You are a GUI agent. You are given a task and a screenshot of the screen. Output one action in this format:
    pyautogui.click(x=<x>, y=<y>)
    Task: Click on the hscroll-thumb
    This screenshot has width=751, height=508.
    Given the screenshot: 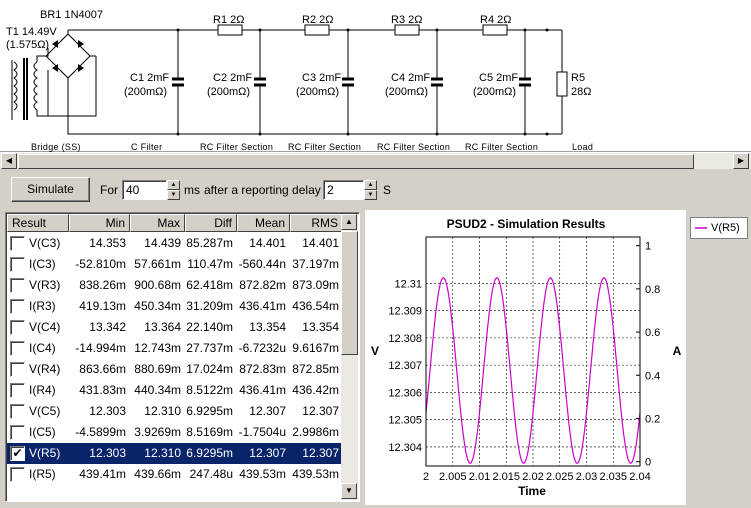 What is the action you would take?
    pyautogui.click(x=356, y=161)
    